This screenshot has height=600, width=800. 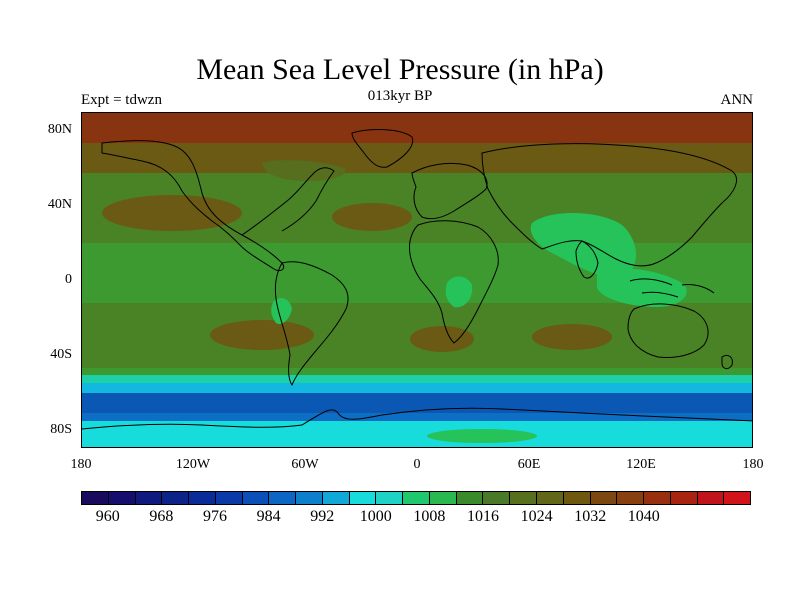 I want to click on colorbar-label: 992, so click(x=322, y=516).